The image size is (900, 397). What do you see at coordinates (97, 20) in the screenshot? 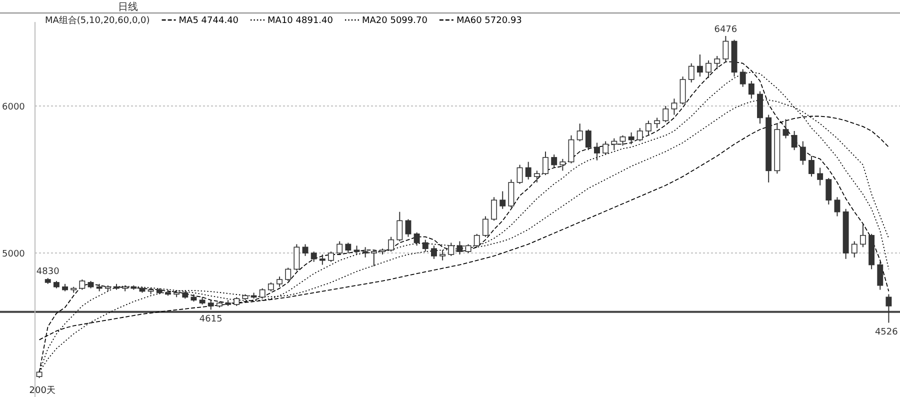
I see `annotation: MA组合(5,10,20,60,0,0)` at bounding box center [97, 20].